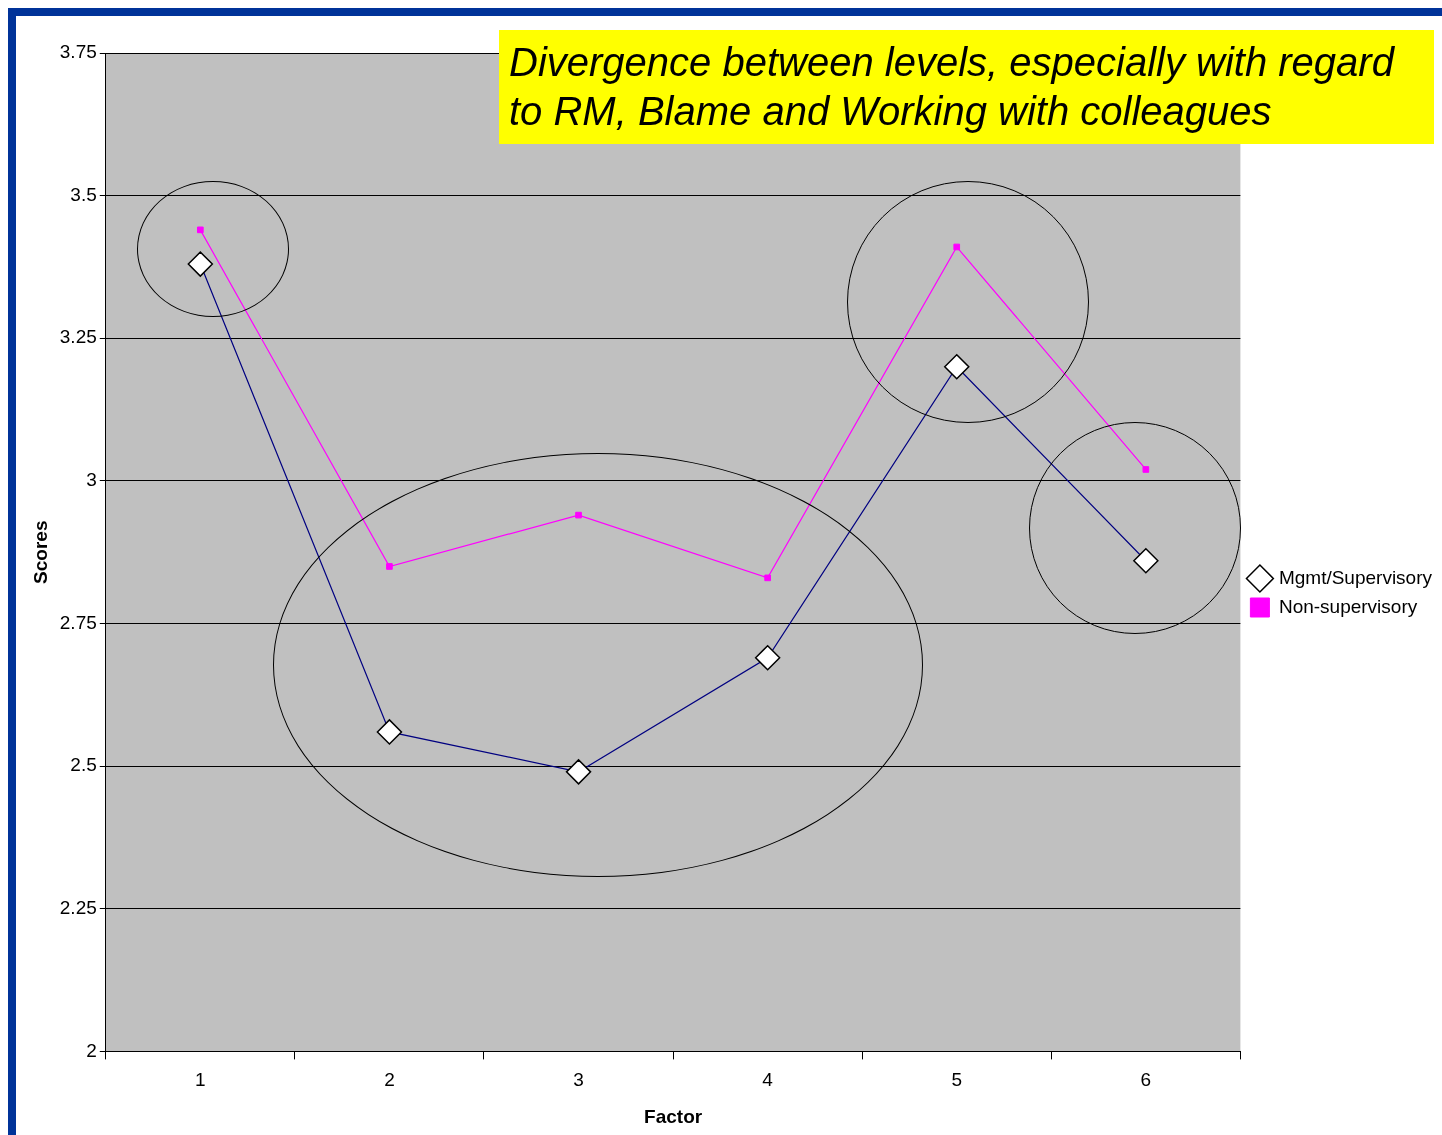 The width and height of the screenshot is (1442, 1135). Describe the element at coordinates (389, 1080) in the screenshot. I see `x-tick-label: 2` at that location.